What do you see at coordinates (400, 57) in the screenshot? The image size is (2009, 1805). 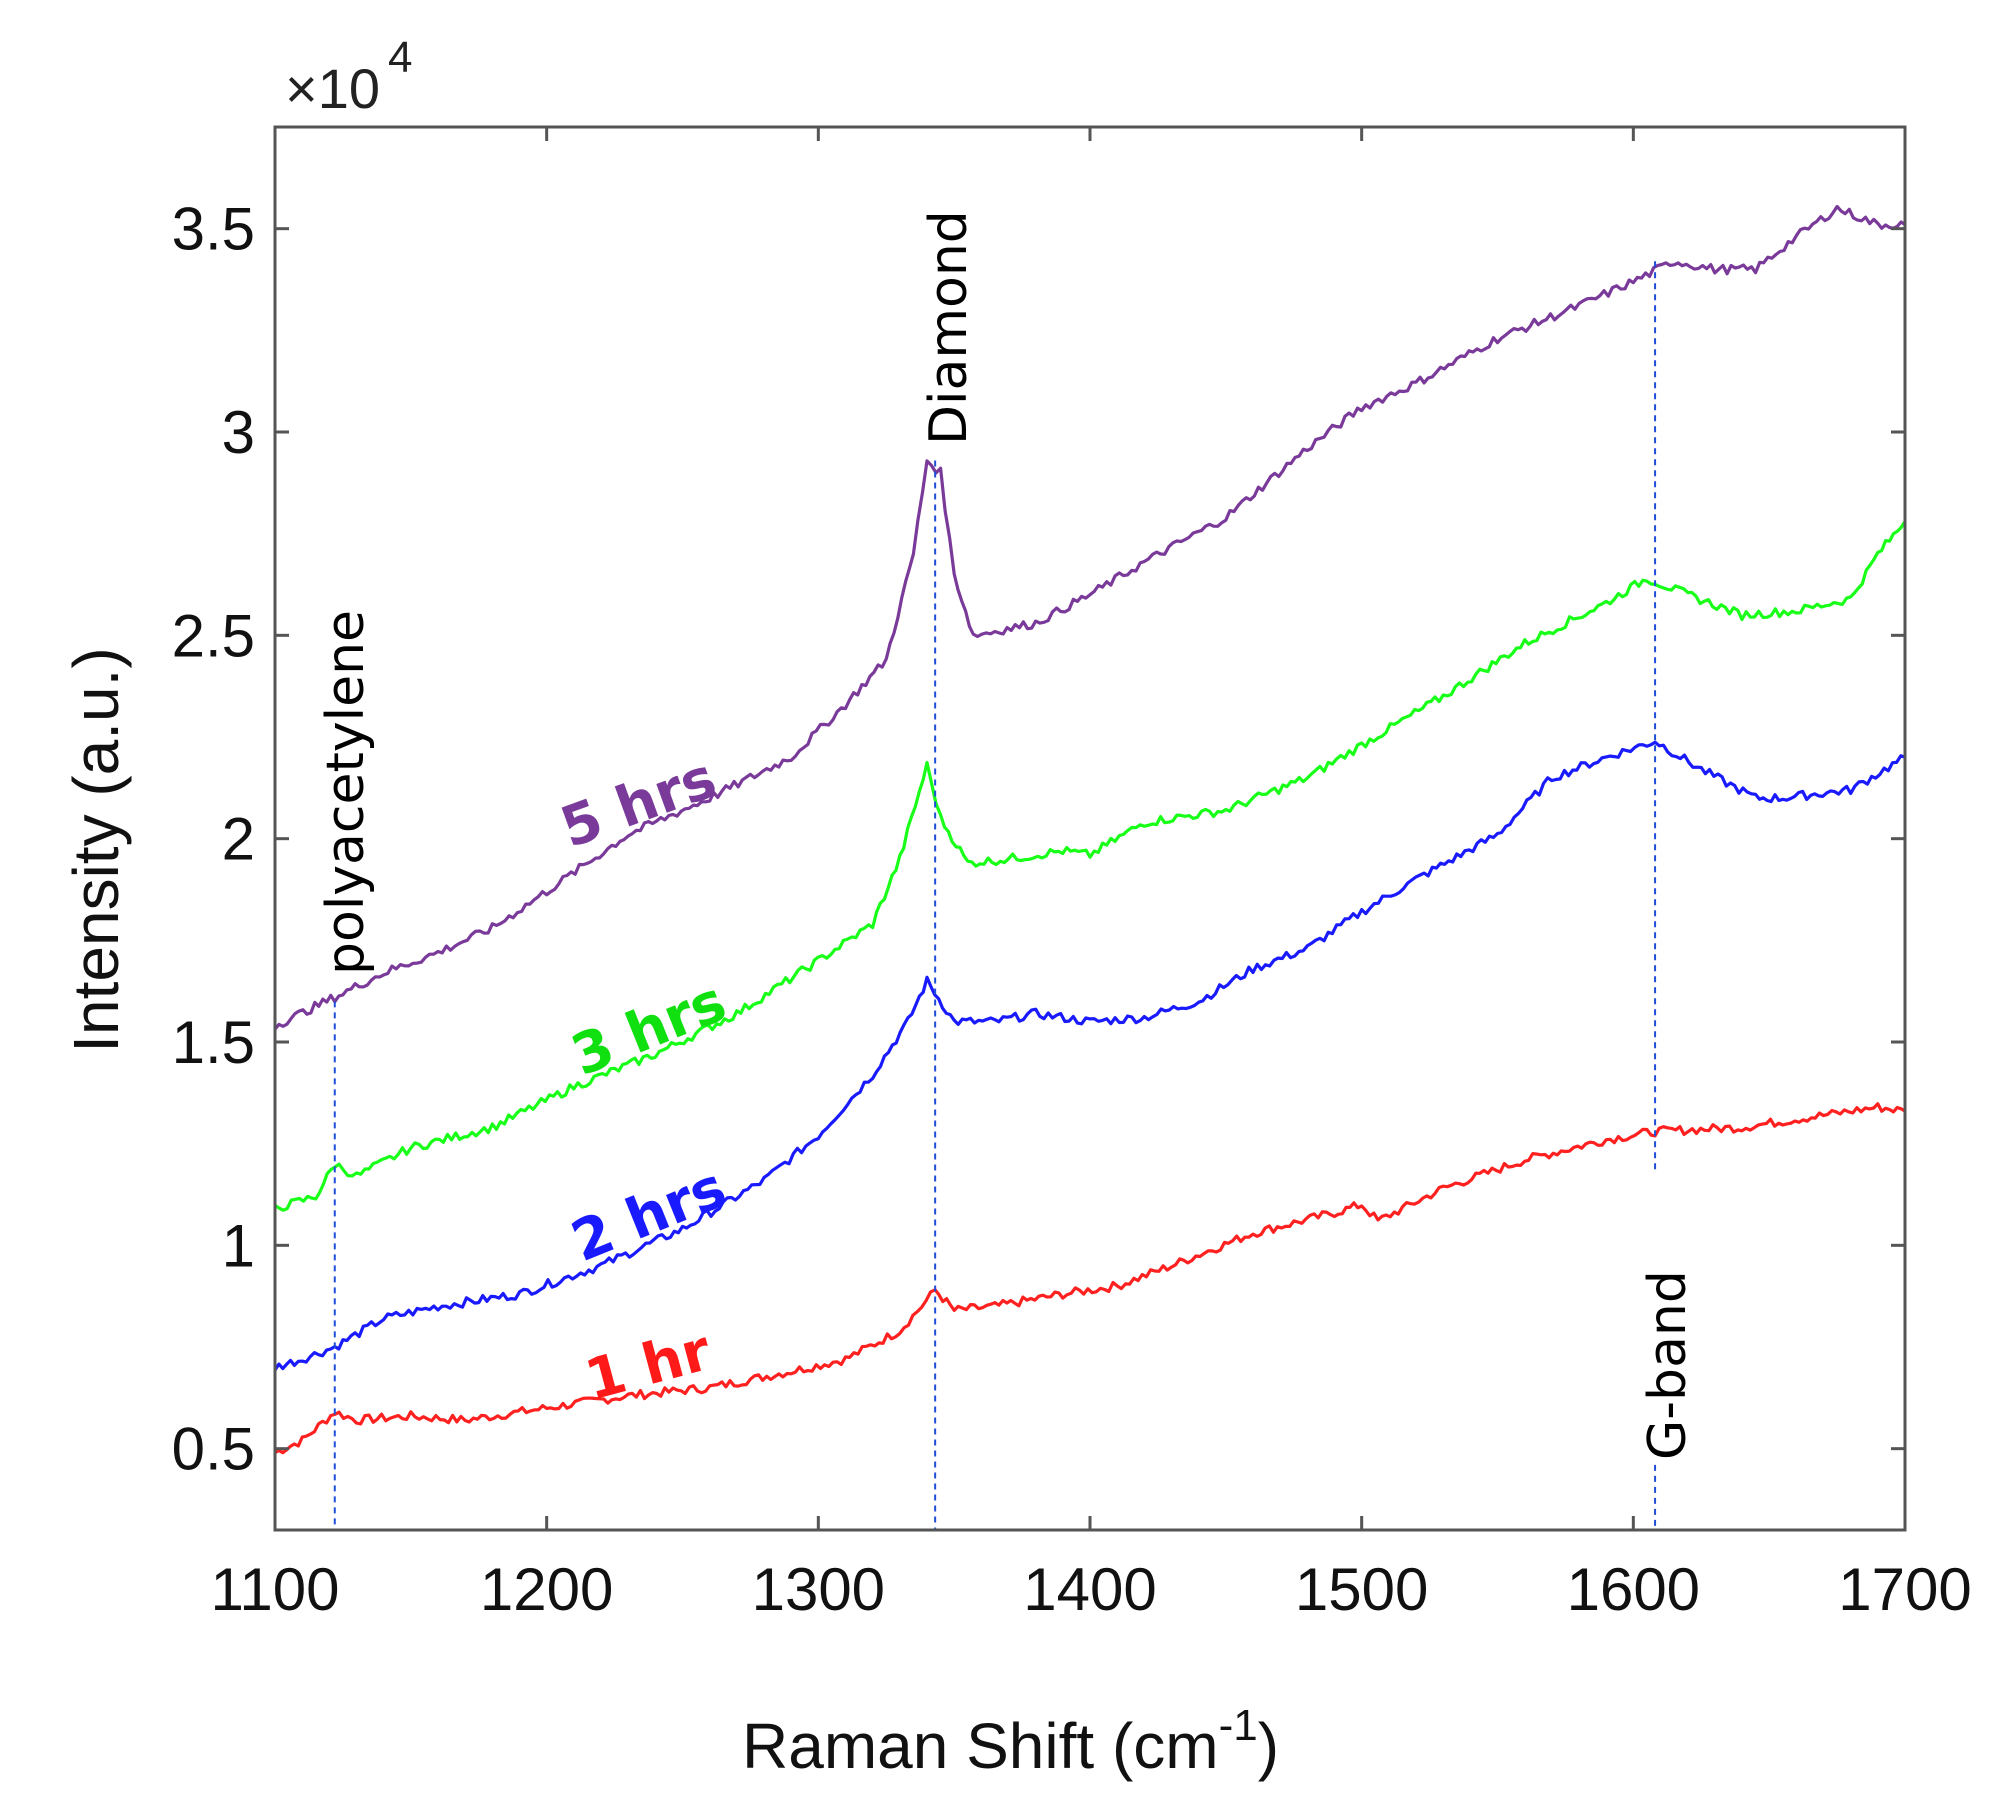 I see `y-multiplier-exponent: 4` at bounding box center [400, 57].